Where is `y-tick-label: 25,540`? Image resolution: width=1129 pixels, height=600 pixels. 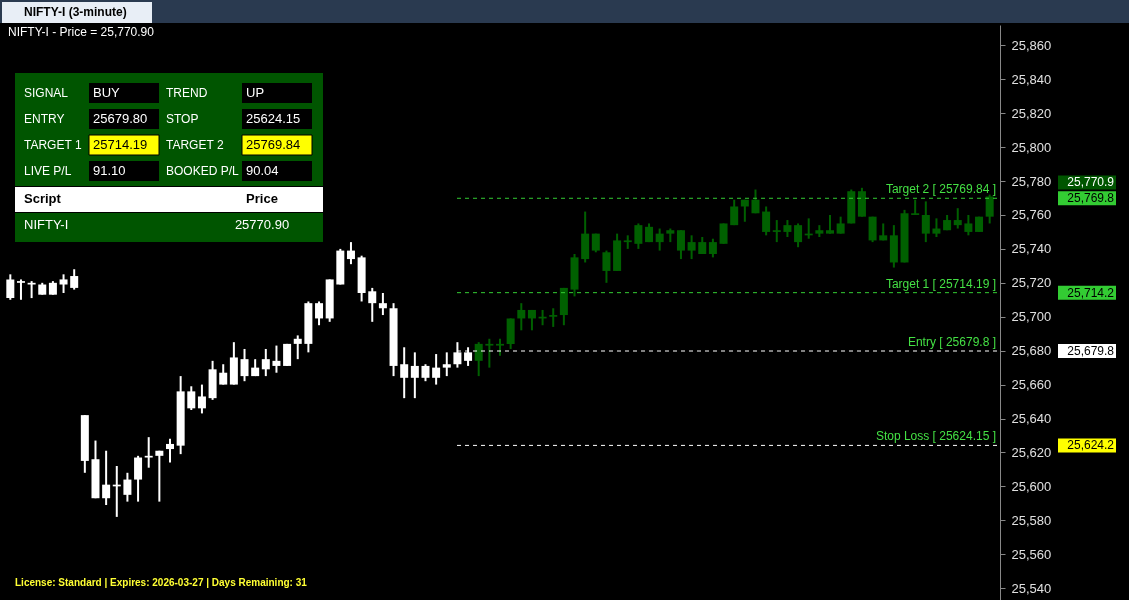 y-tick-label: 25,540 is located at coordinates (1031, 588).